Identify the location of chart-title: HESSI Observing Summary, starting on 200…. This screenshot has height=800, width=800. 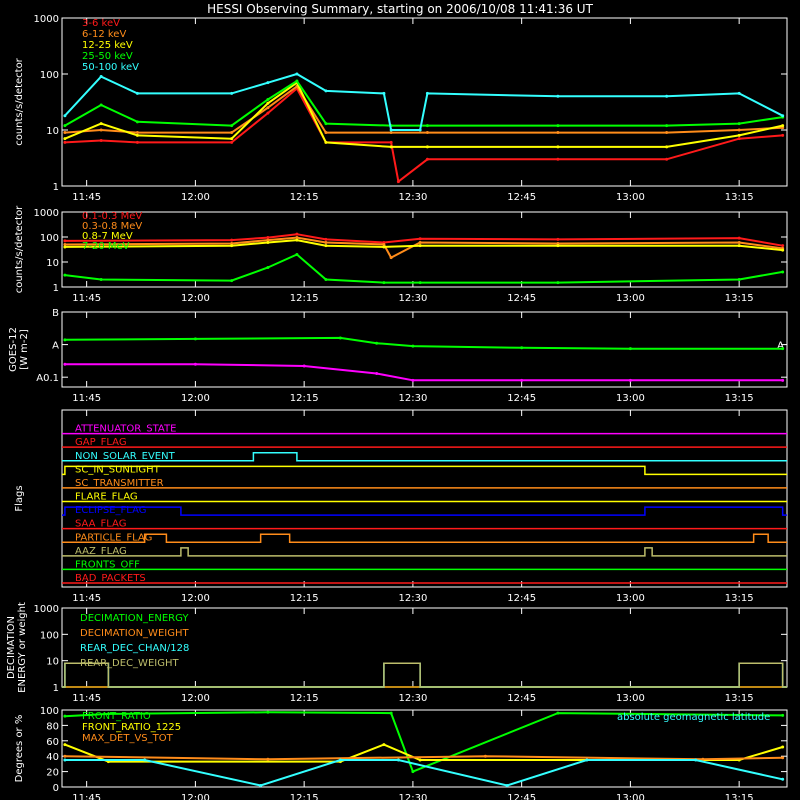
(400, 9).